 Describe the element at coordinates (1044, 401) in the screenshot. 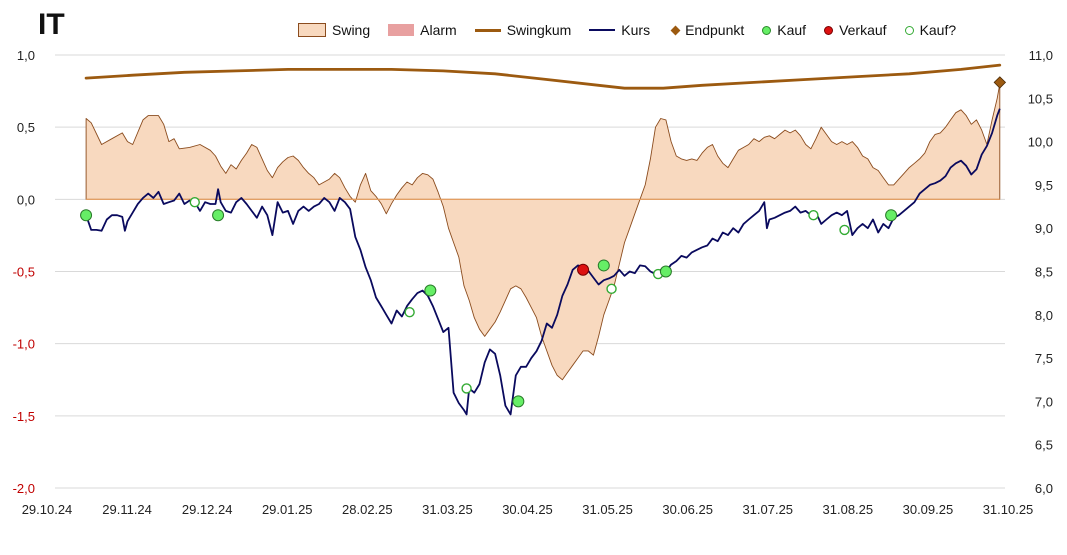

I see `y-right-tick-label: 7,0` at that location.